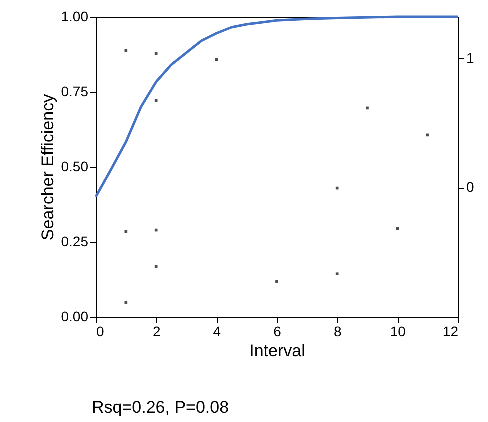 The height and width of the screenshot is (422, 488). What do you see at coordinates (156, 332) in the screenshot?
I see `x-tick-label: 2` at bounding box center [156, 332].